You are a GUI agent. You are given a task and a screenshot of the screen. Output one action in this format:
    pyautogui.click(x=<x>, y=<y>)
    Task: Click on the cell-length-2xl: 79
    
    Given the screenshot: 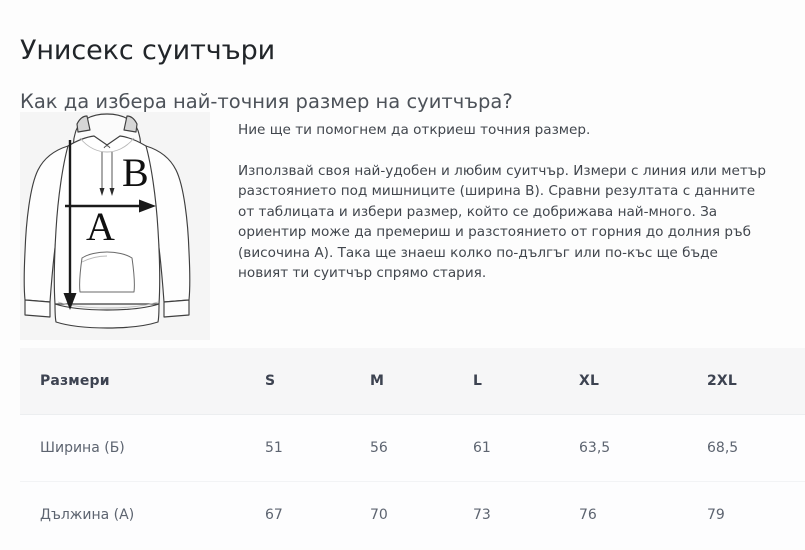 What is the action you would take?
    pyautogui.click(x=716, y=515)
    